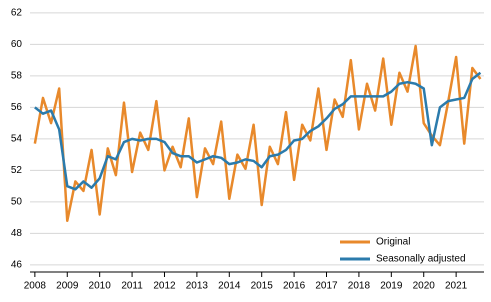 The width and height of the screenshot is (491, 302). What do you see at coordinates (424, 286) in the screenshot?
I see `x-tick-label: 2020` at bounding box center [424, 286].